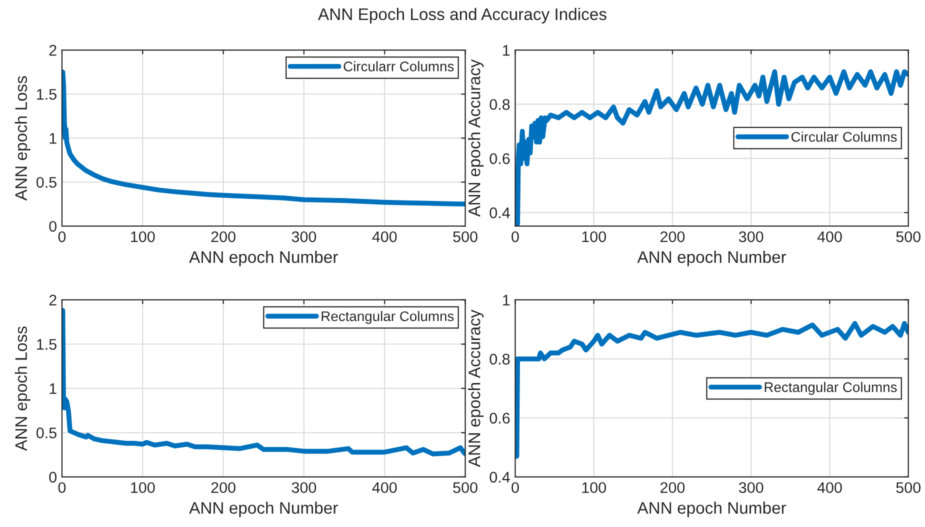 This screenshot has width=925, height=527. What do you see at coordinates (399, 66) in the screenshot?
I see `legend-label: Circularr Columns` at bounding box center [399, 66].